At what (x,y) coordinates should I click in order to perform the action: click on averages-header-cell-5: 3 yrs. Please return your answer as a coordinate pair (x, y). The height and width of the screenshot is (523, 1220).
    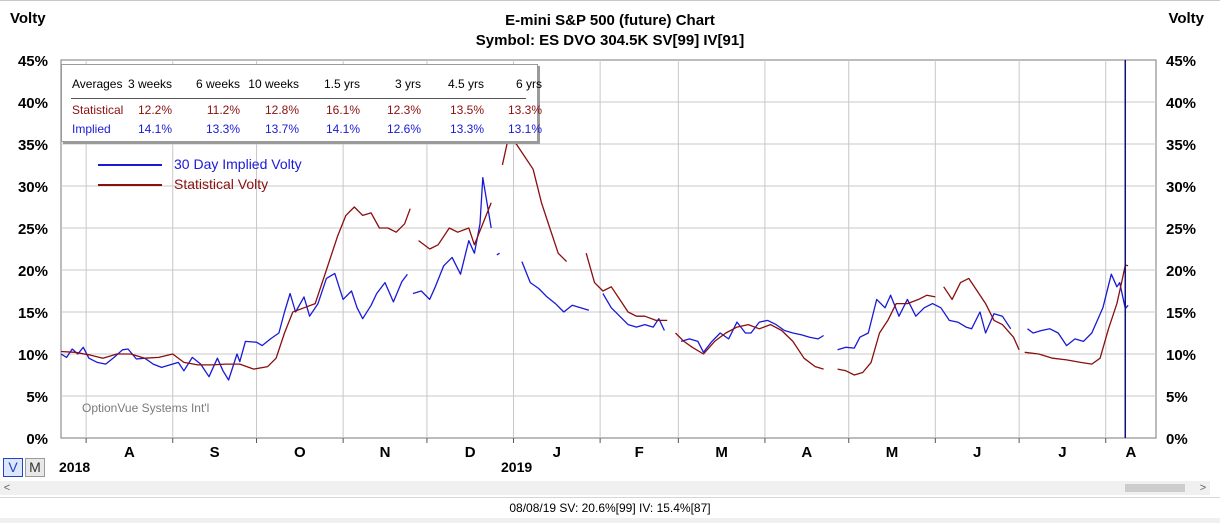
    Looking at the image, I should click on (407, 84).